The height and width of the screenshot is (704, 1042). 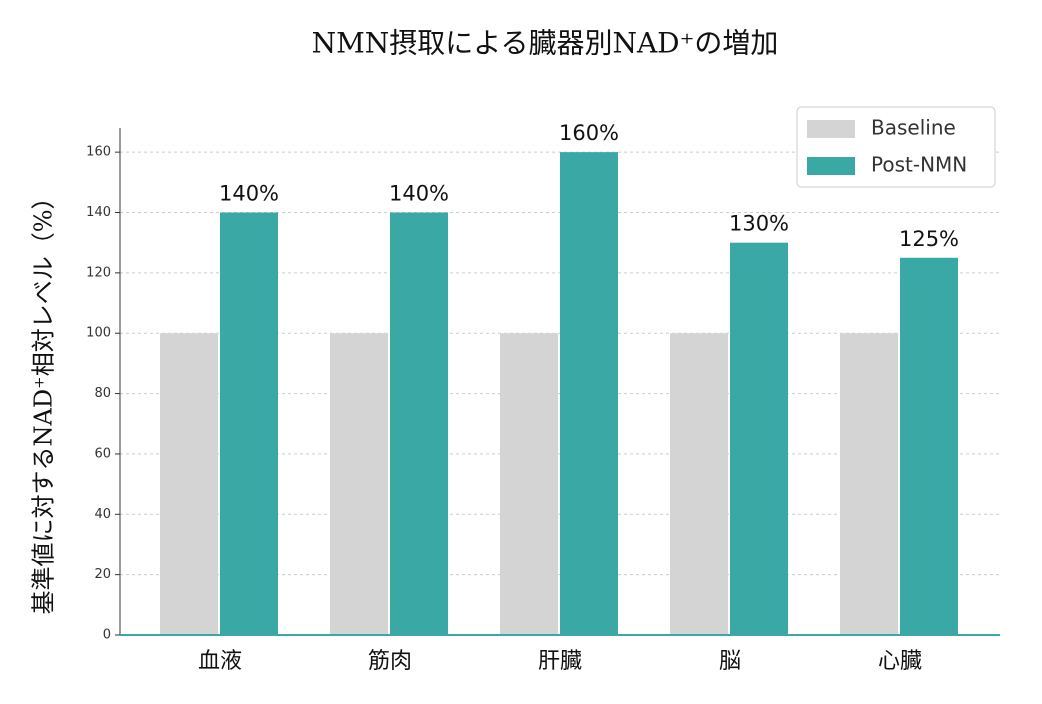 What do you see at coordinates (102, 514) in the screenshot?
I see `y-tick-label: 40` at bounding box center [102, 514].